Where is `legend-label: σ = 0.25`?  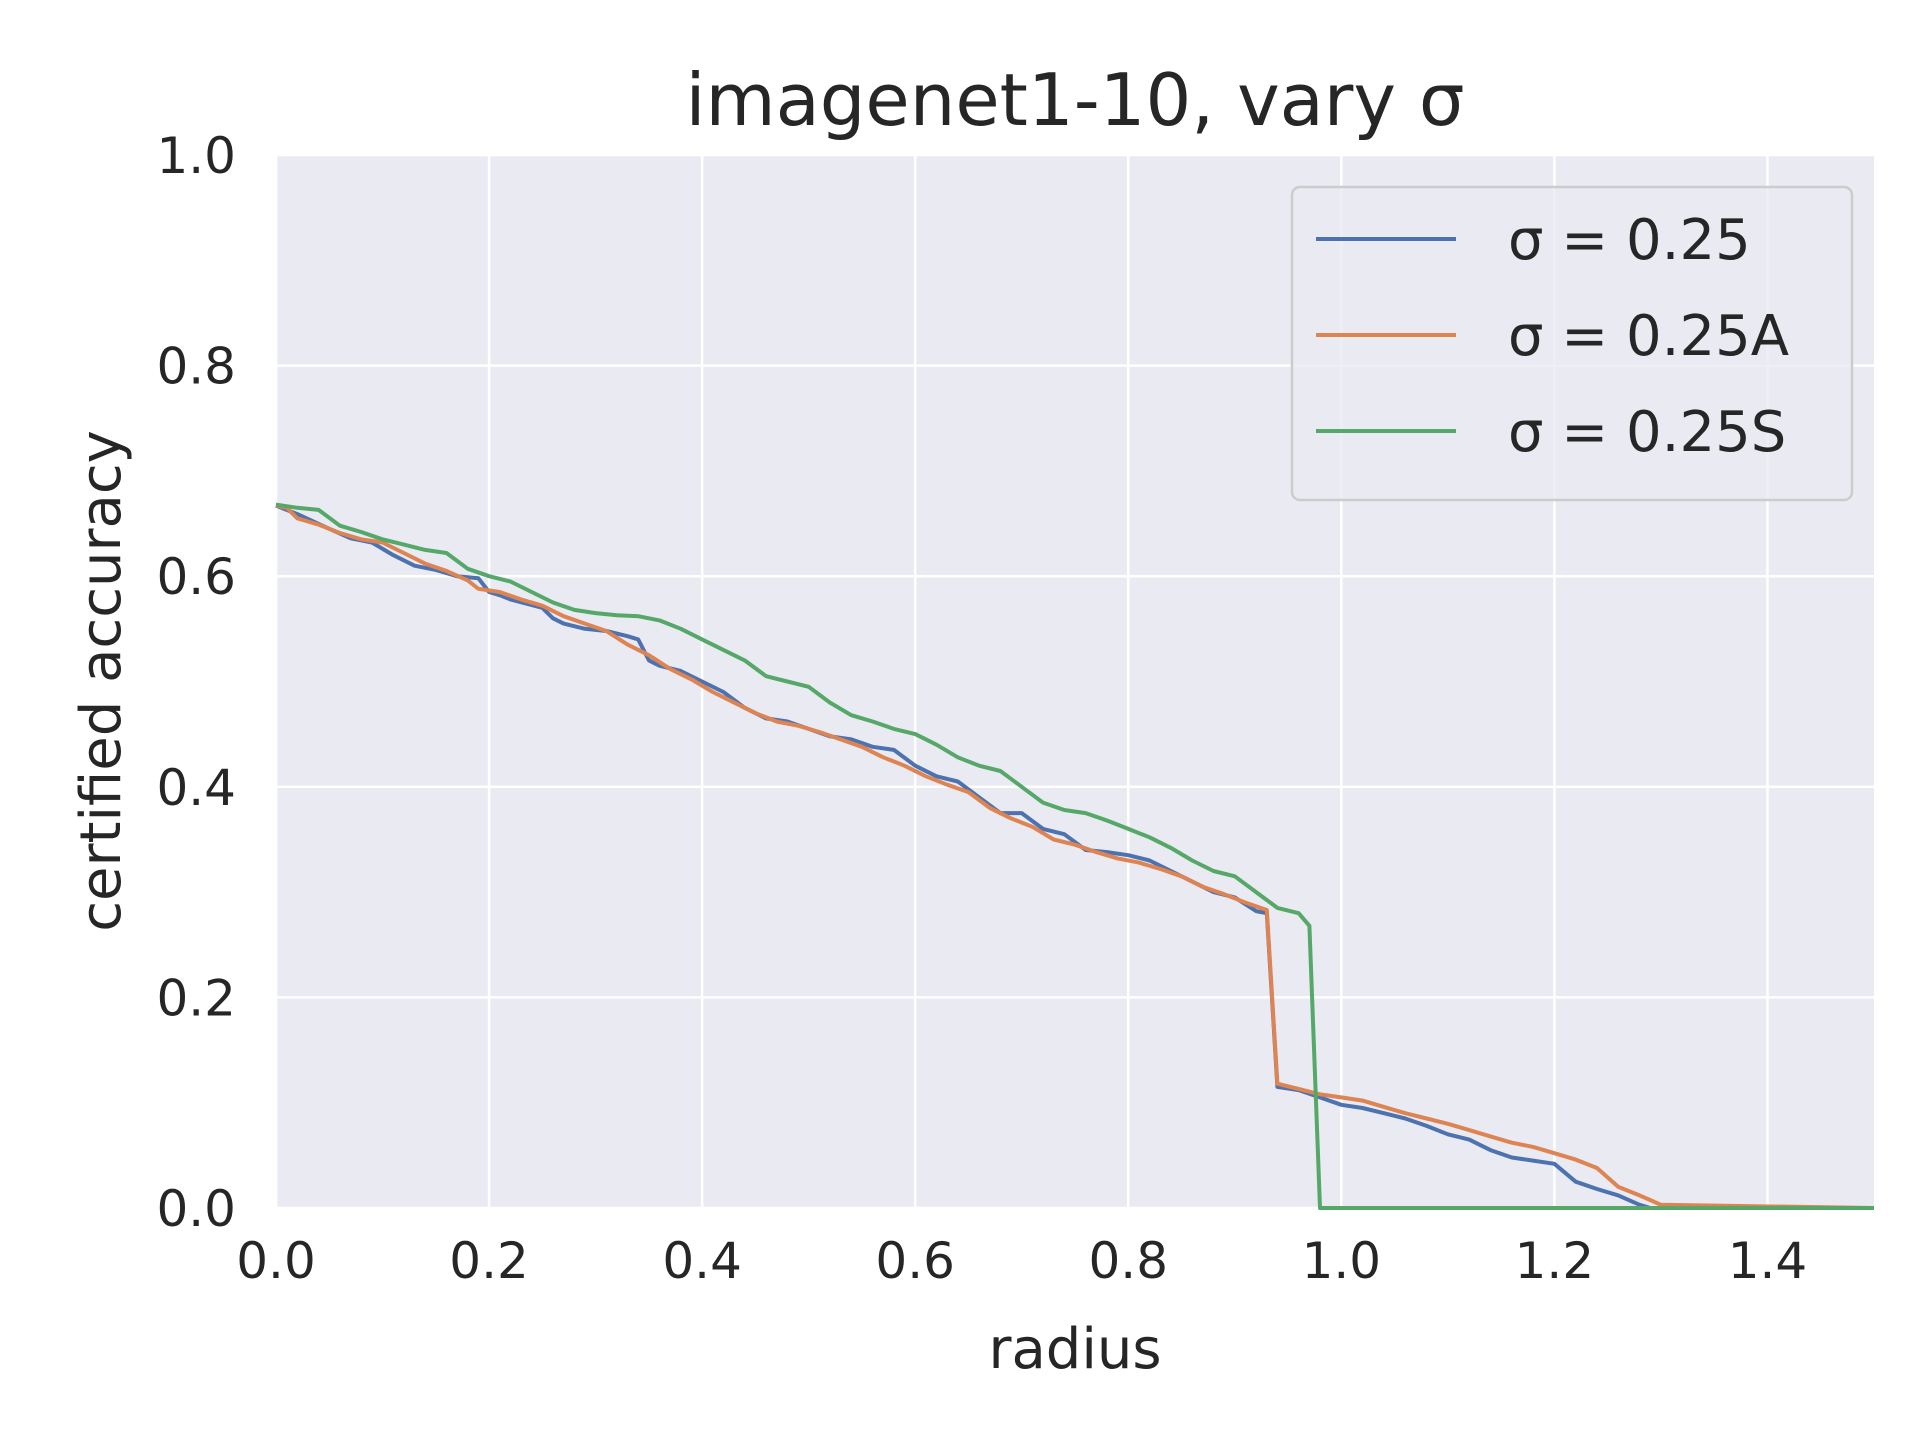
legend-label: σ = 0.25 is located at coordinates (1629, 240).